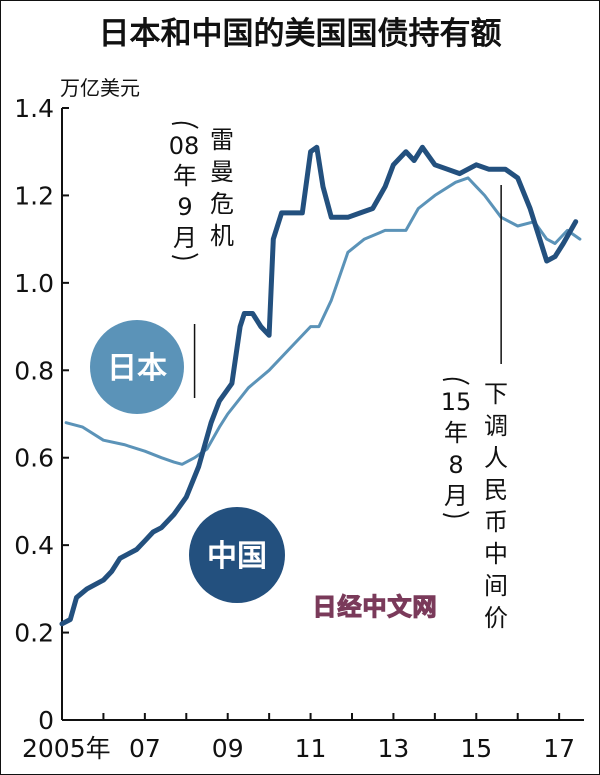  What do you see at coordinates (496, 586) in the screenshot?
I see `annotation-char: 间` at bounding box center [496, 586].